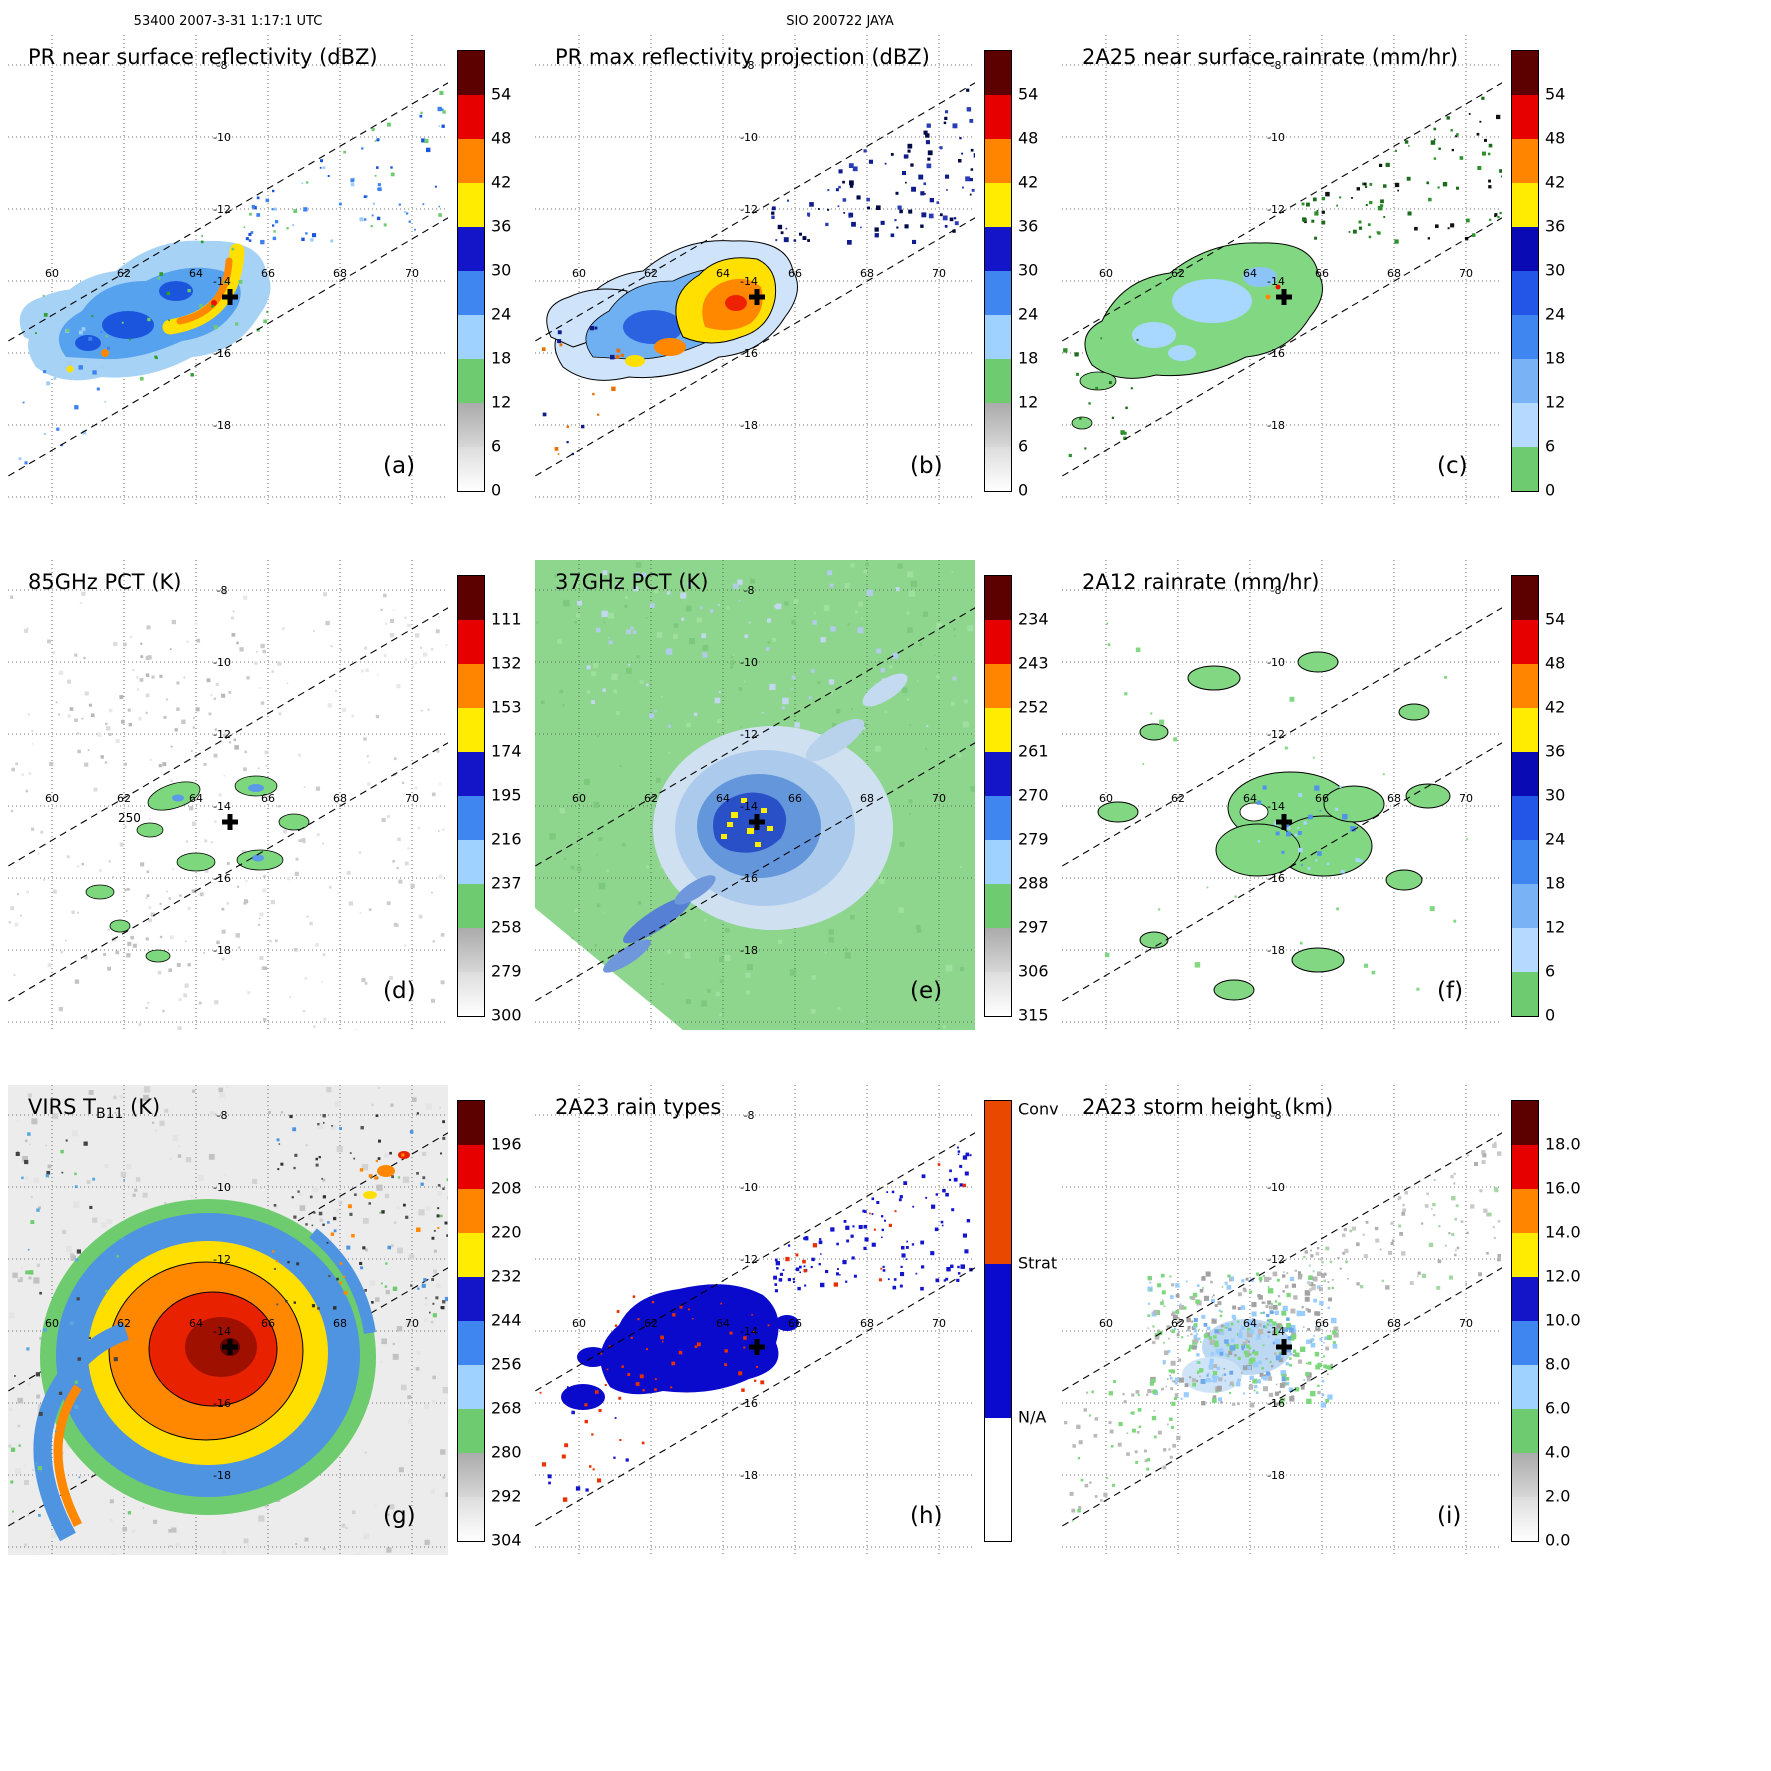 The image size is (1771, 1771). I want to click on colorbar-tick-label: 24, so click(1555, 839).